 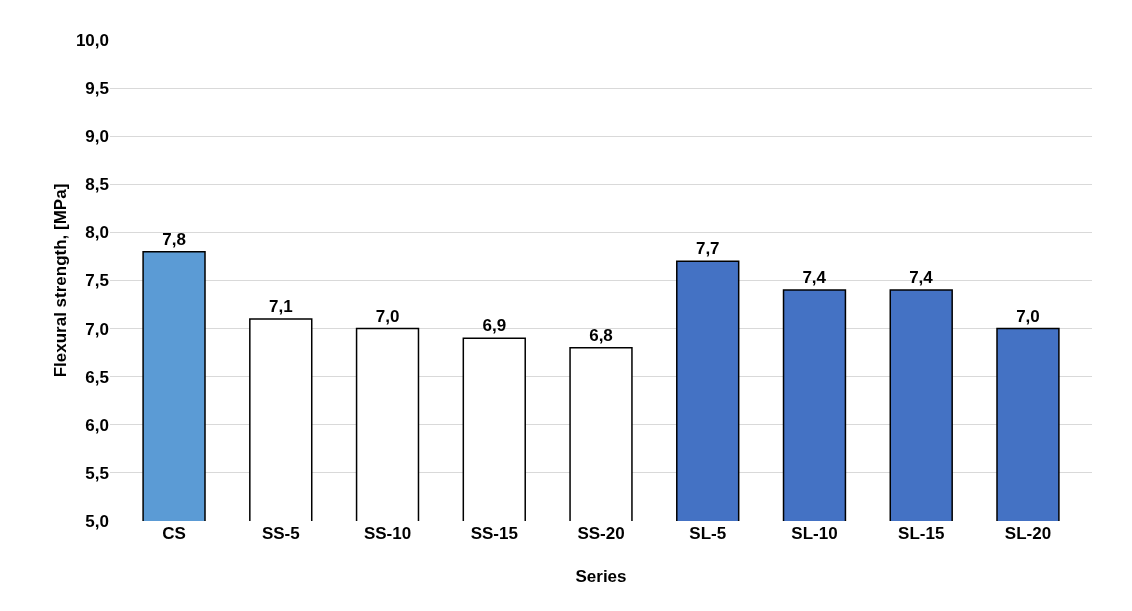 I want to click on data-label: 6,9, so click(x=494, y=326).